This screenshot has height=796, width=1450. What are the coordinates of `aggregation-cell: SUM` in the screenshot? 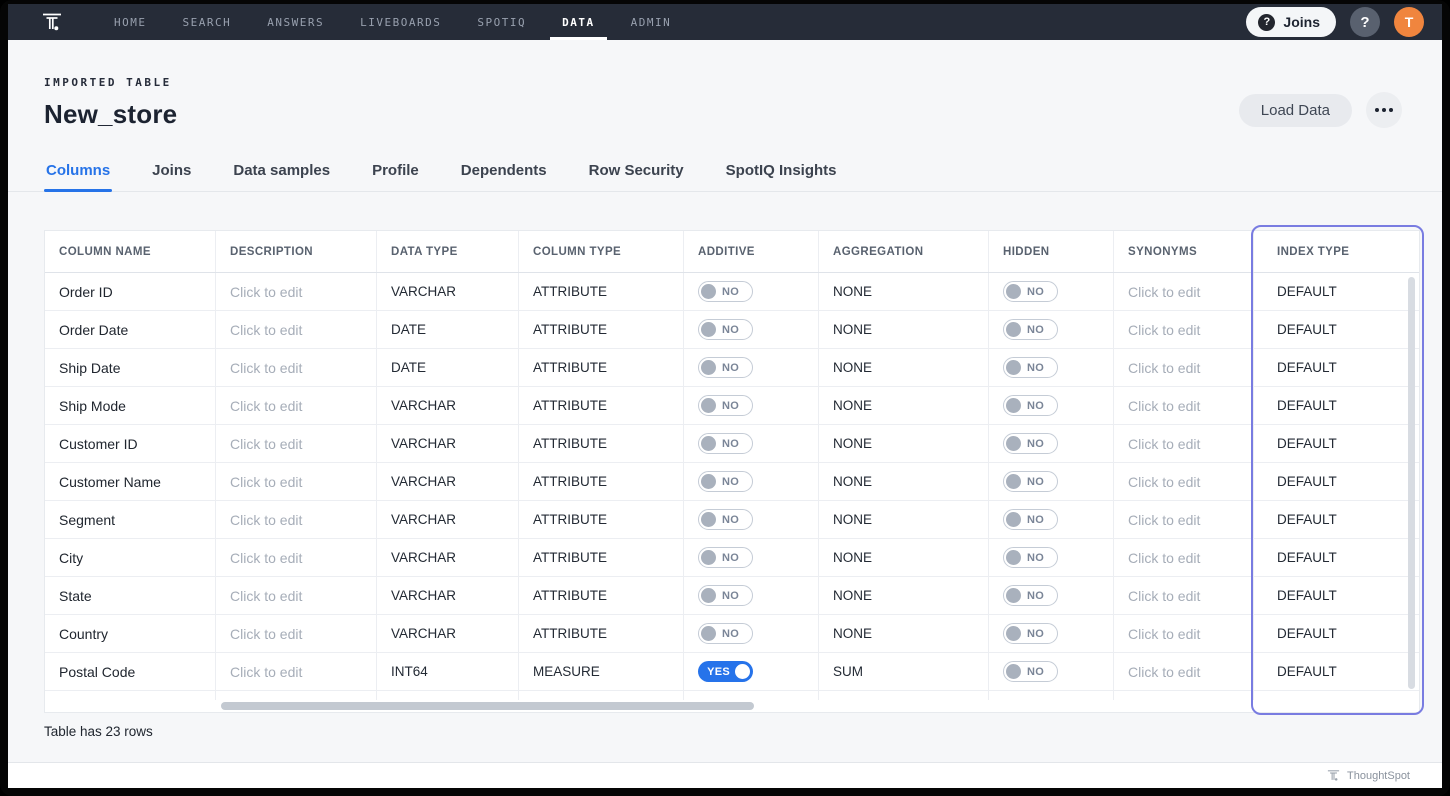 It's located at (848, 671).